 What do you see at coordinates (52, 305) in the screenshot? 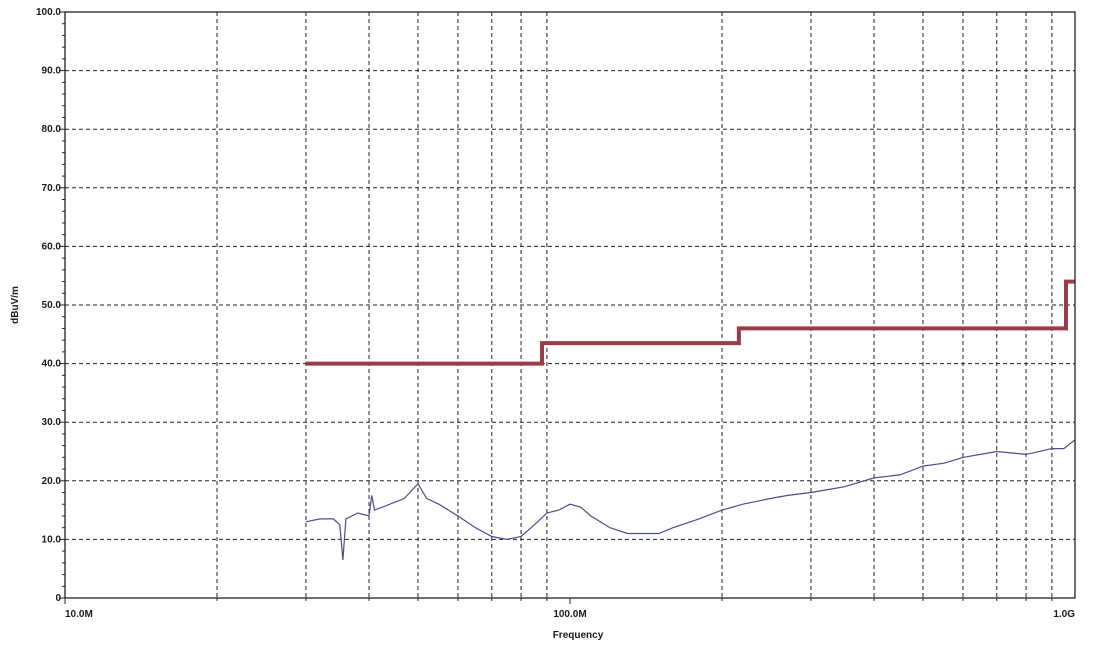
I see `y-tick-label: 50.0` at bounding box center [52, 305].